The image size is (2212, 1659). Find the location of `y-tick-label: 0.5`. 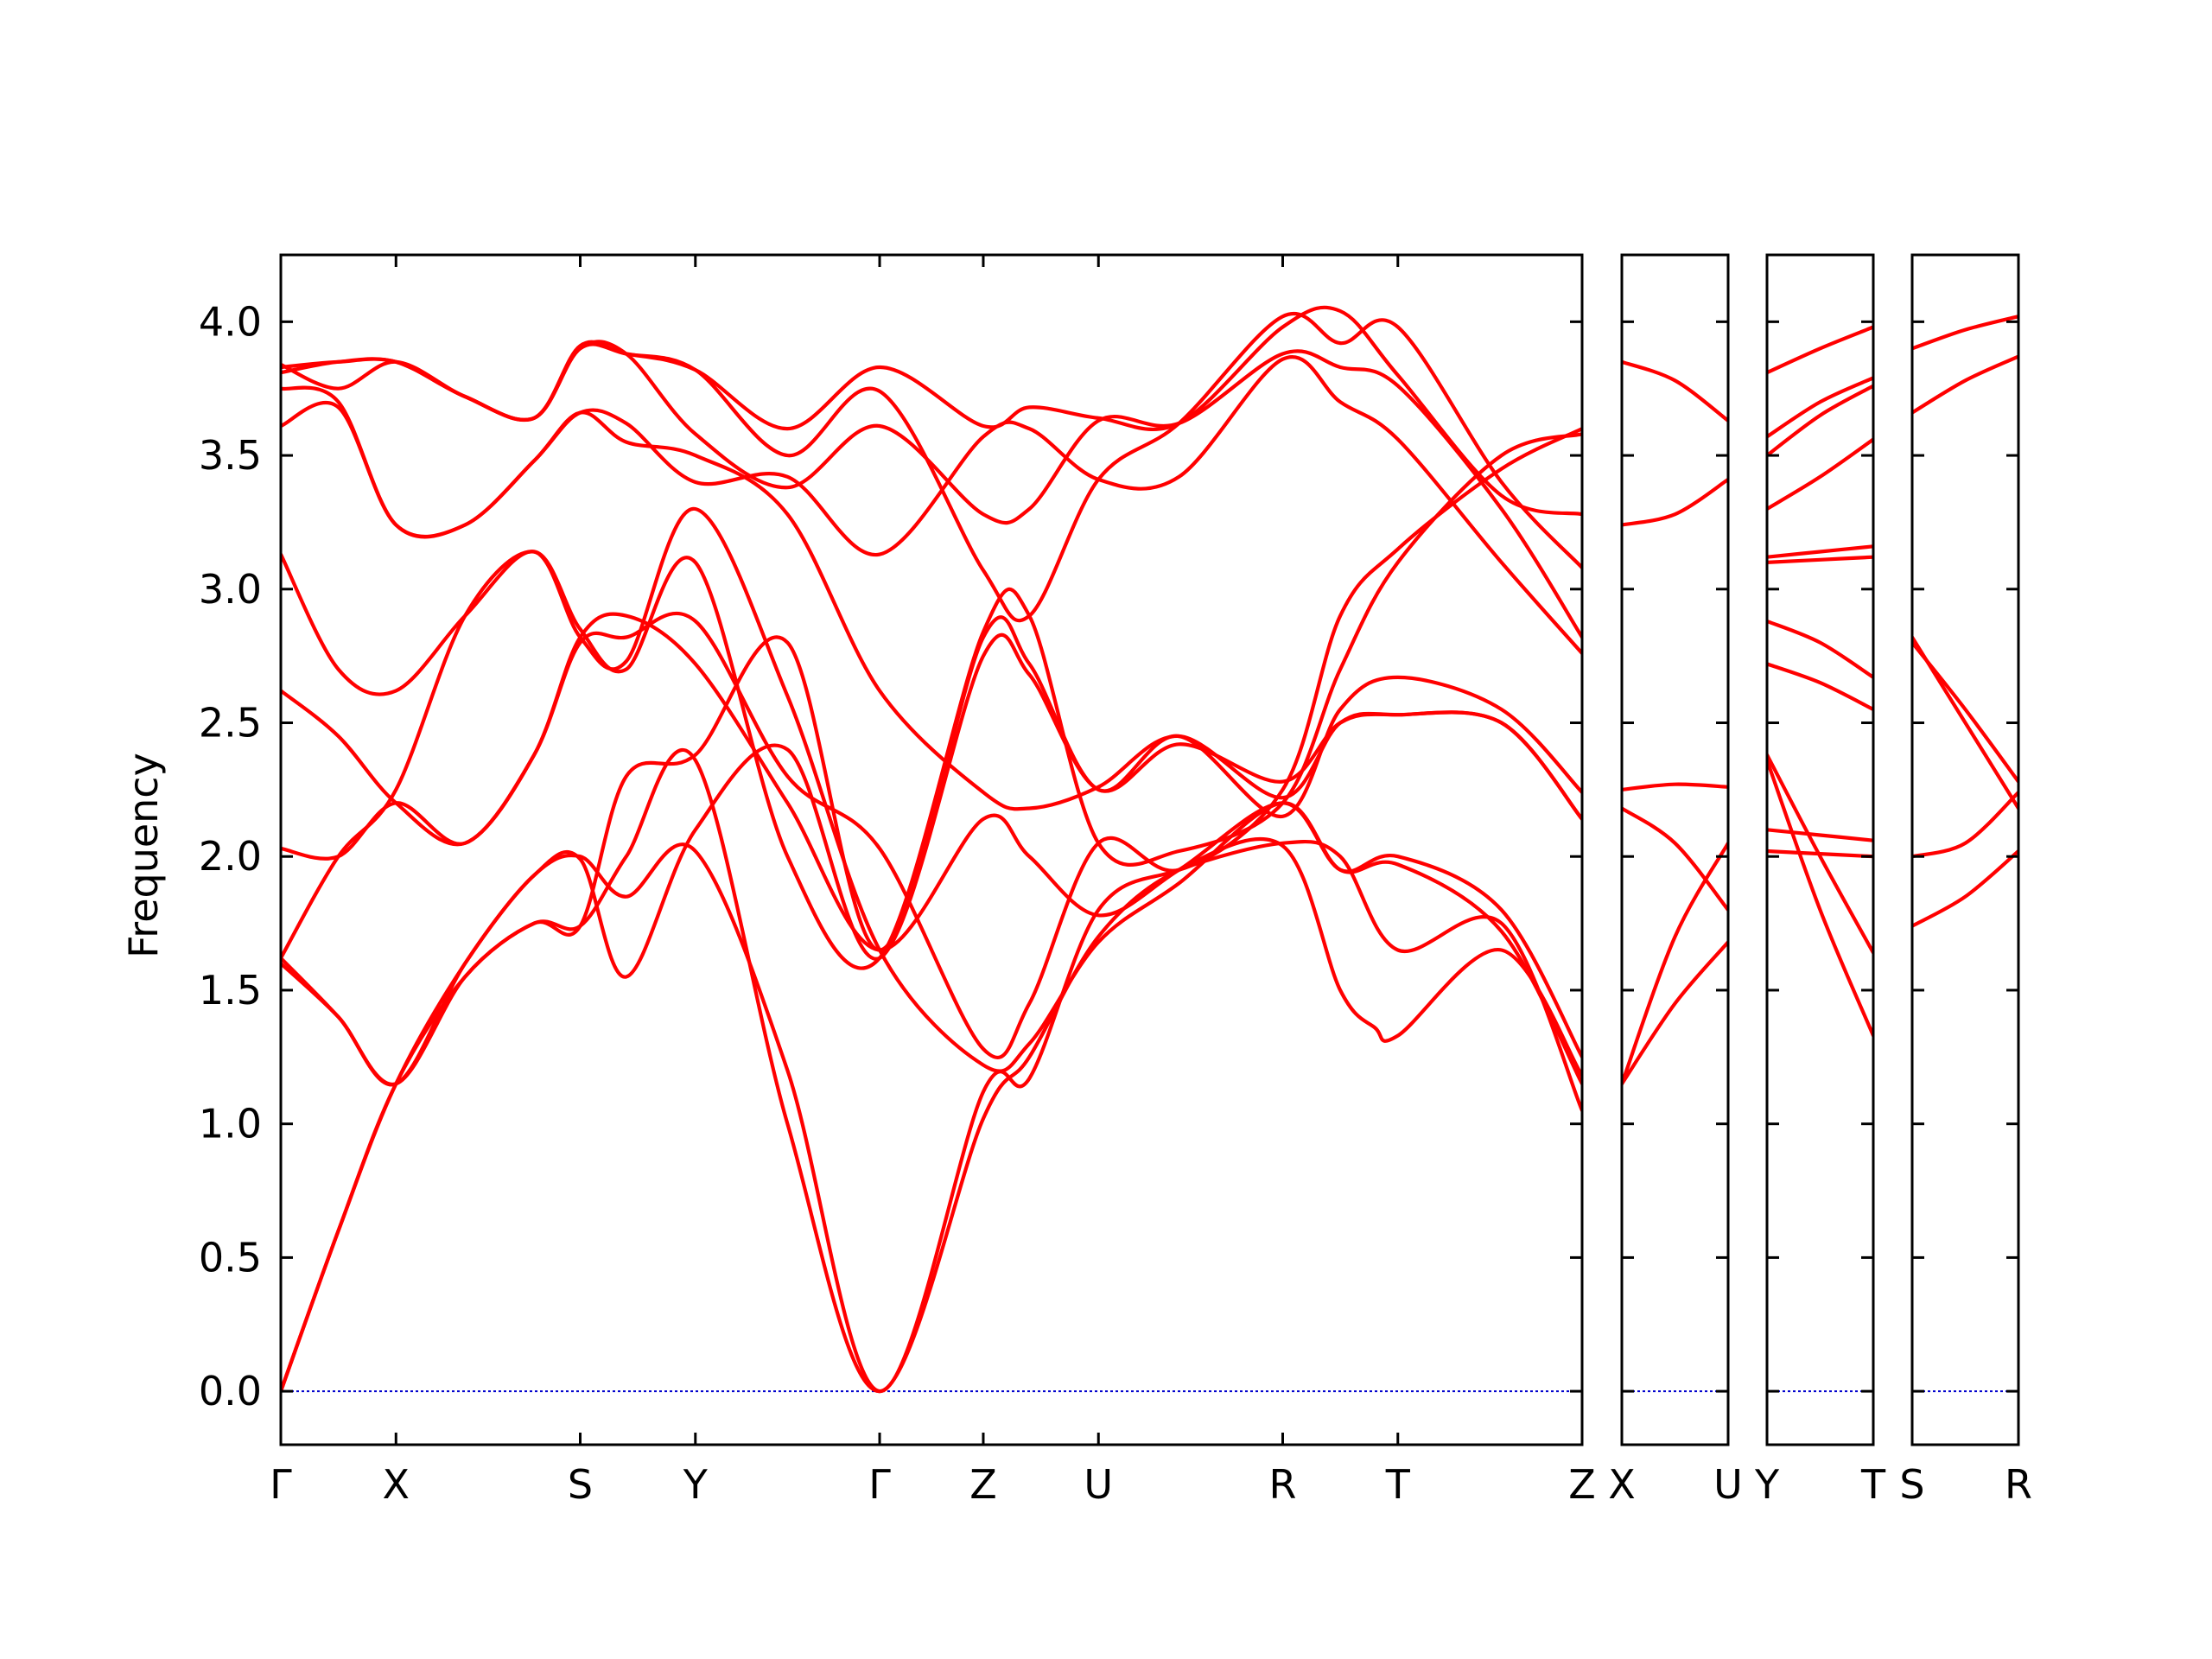

y-tick-label: 0.5 is located at coordinates (231, 1257).